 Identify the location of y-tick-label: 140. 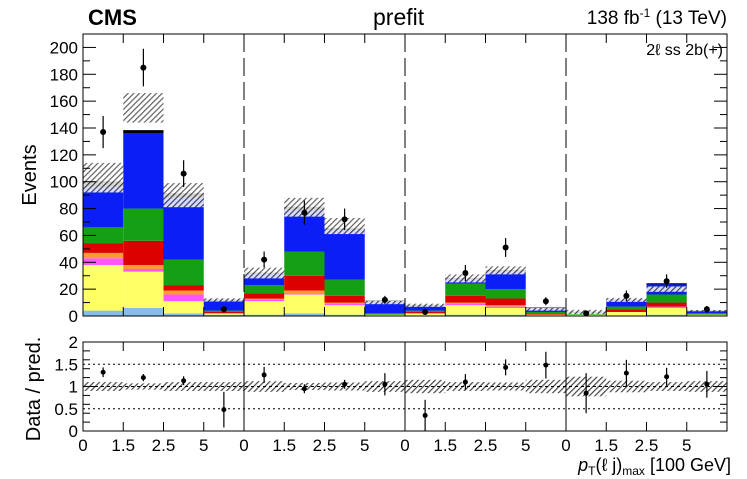
(64, 128).